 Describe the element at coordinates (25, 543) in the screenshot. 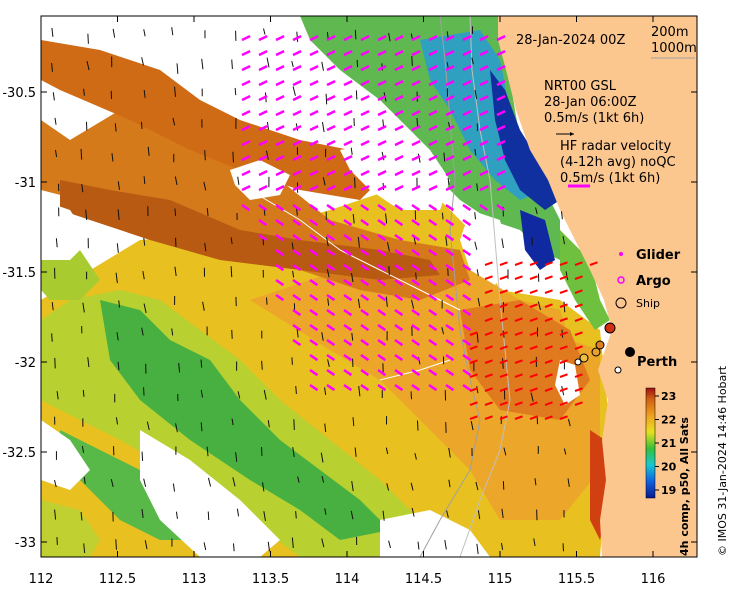

I see `y-tick-label: -33` at that location.